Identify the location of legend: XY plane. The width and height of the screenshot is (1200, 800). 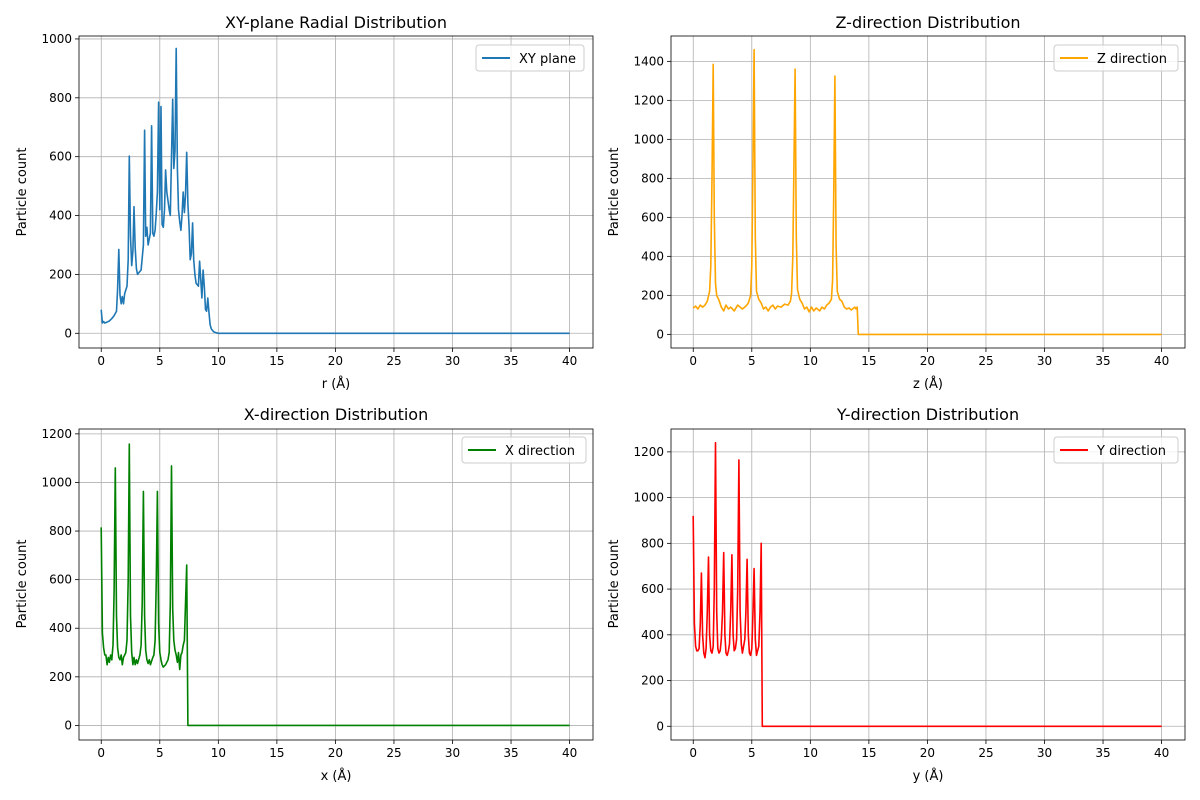
(530, 58).